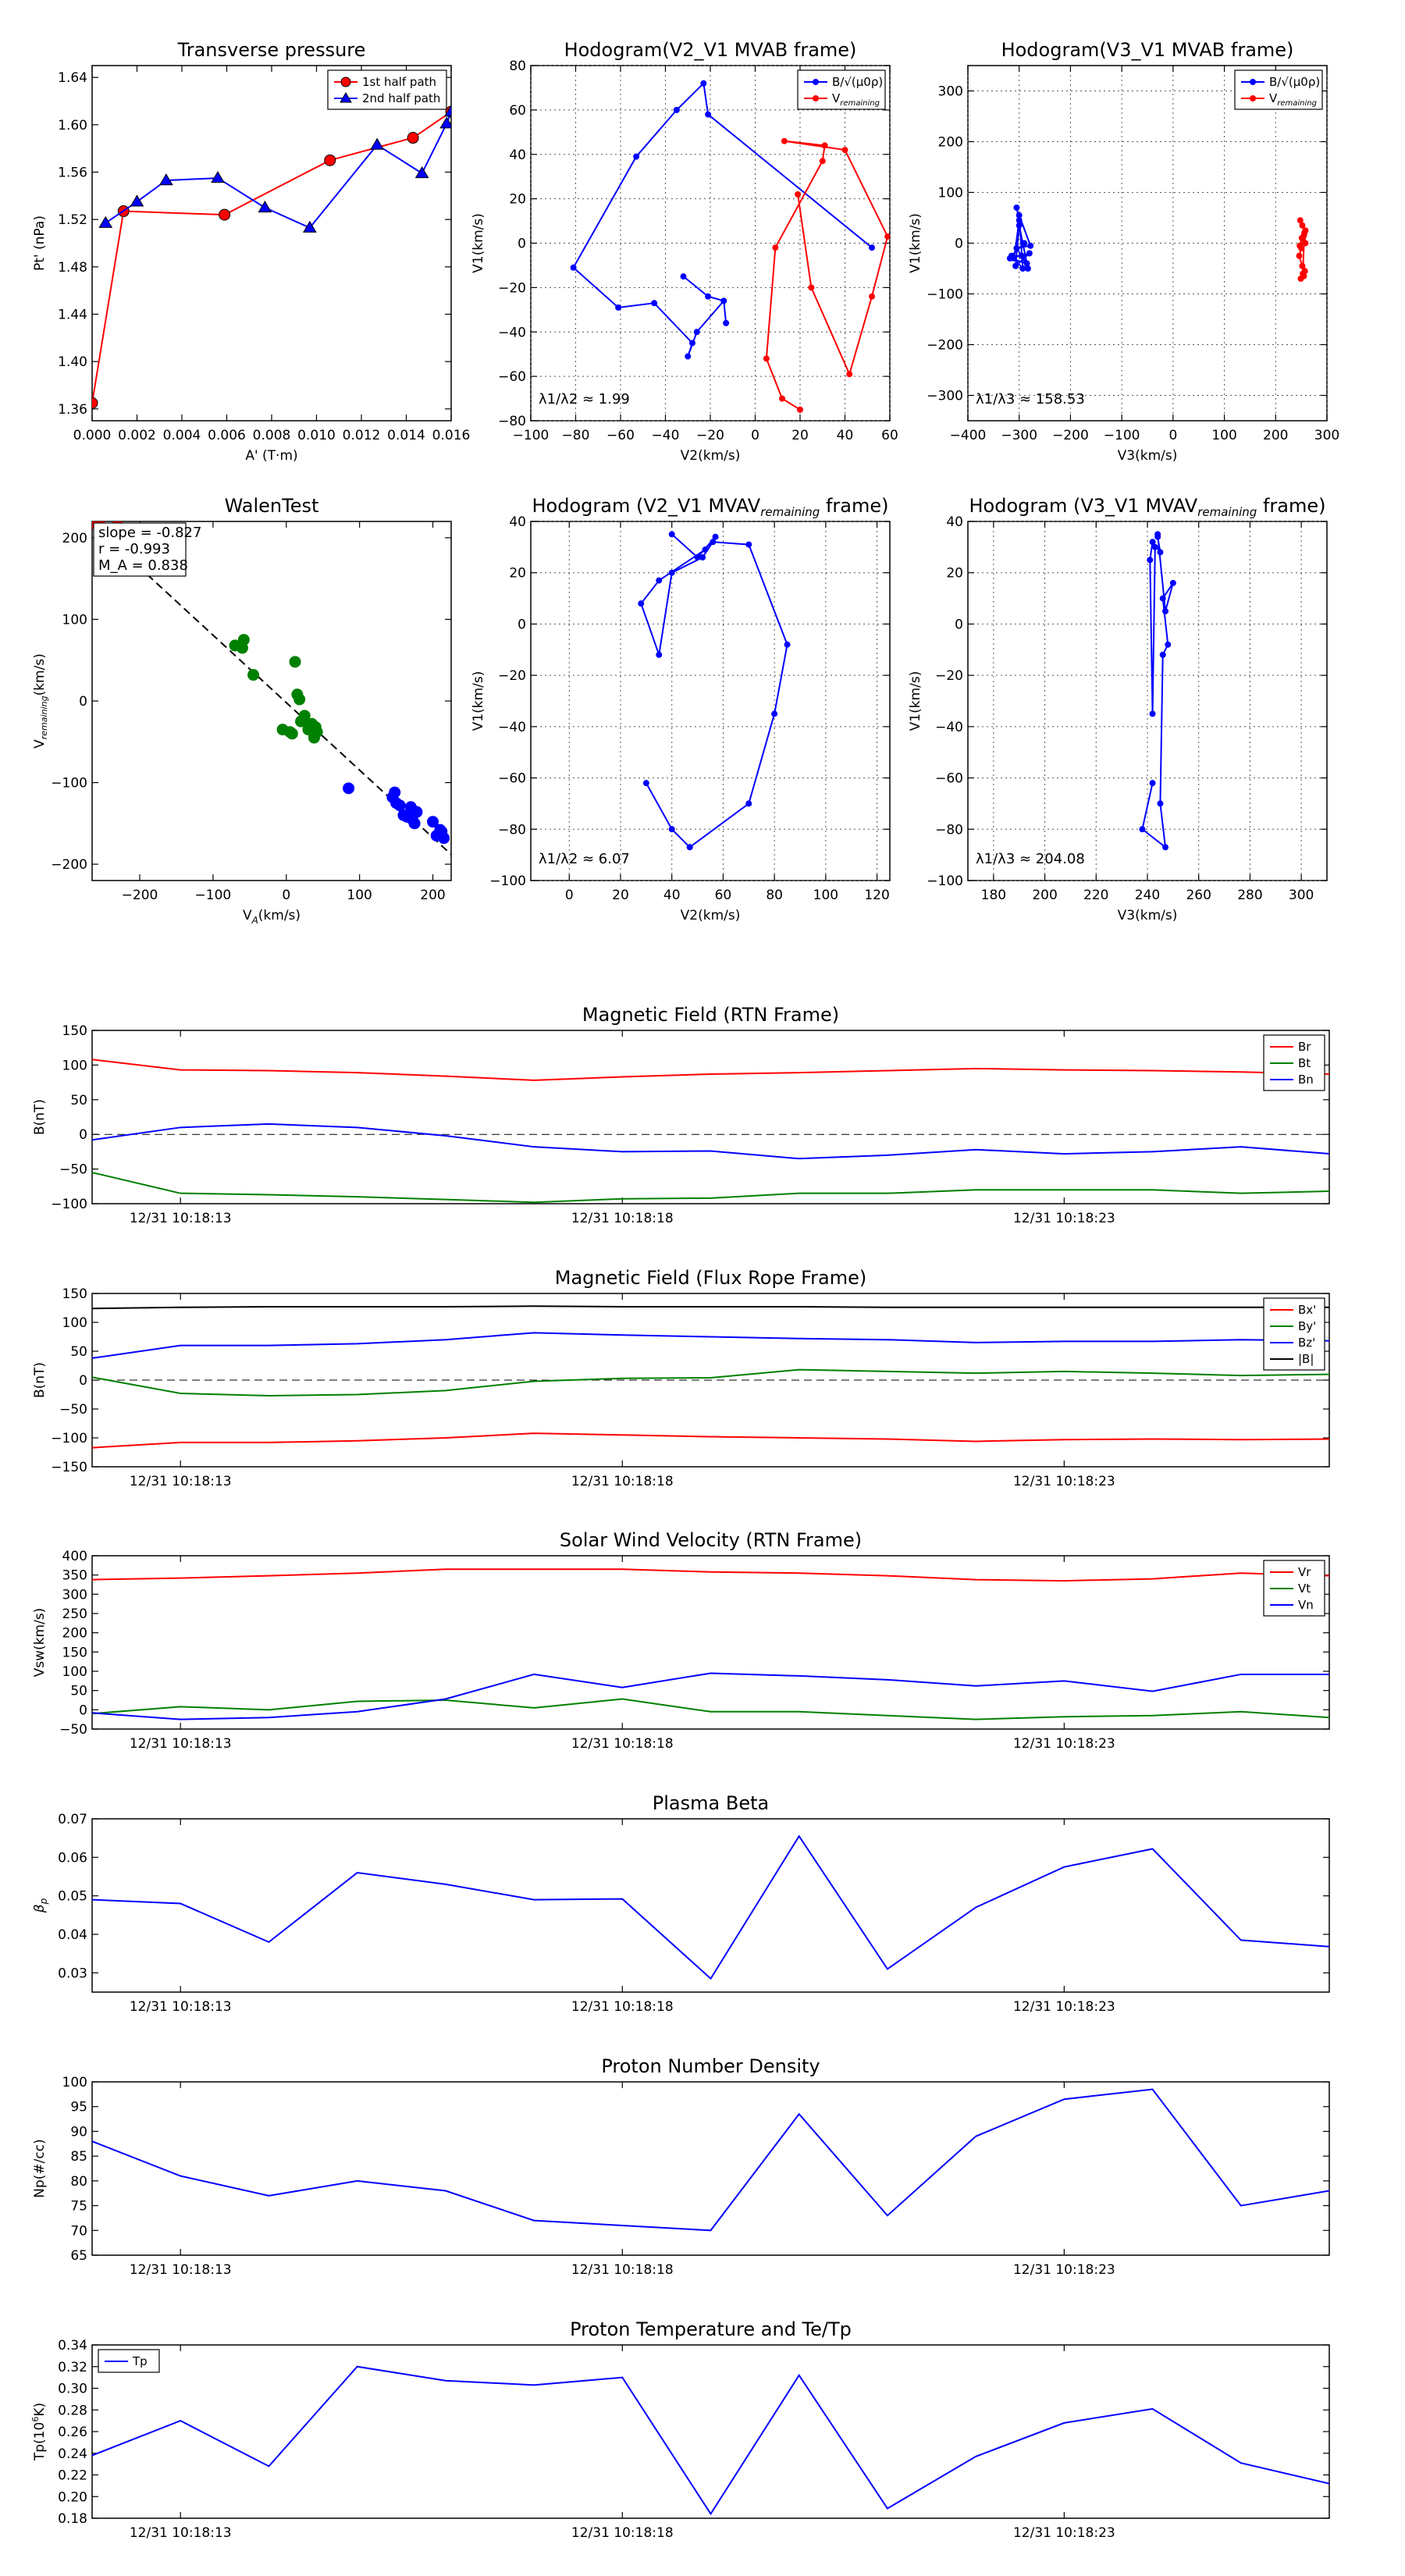 The height and width of the screenshot is (2576, 1405). I want to click on chart-title: Transverse pressure, so click(271, 50).